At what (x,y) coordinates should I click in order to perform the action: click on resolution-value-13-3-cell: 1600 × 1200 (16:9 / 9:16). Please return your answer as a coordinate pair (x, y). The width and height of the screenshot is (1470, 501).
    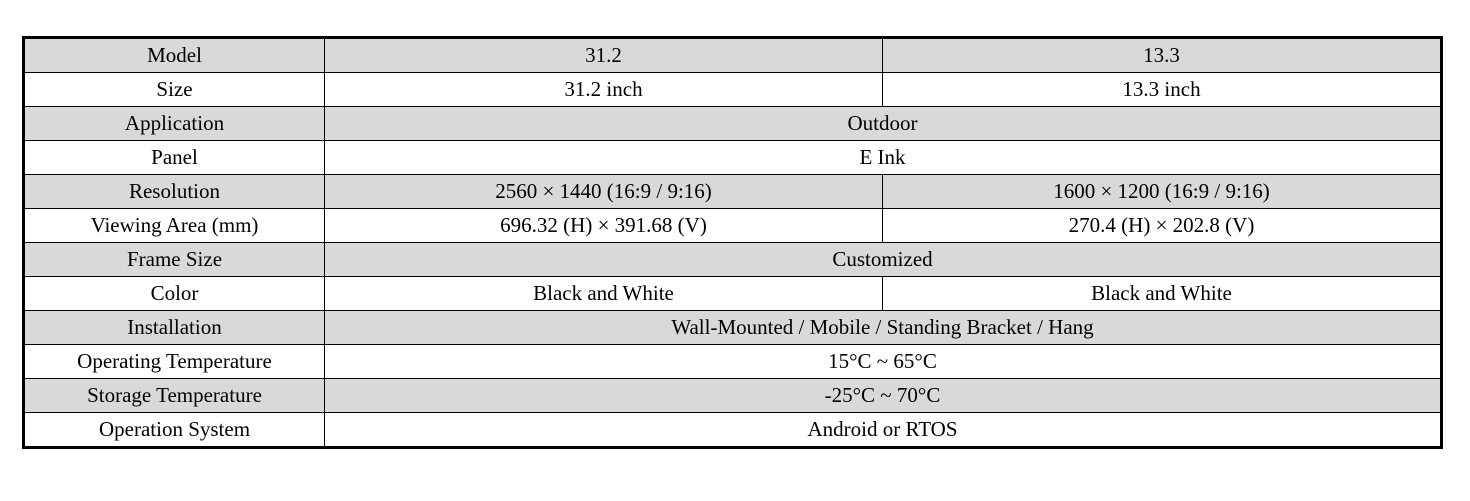
    Looking at the image, I should click on (1162, 191).